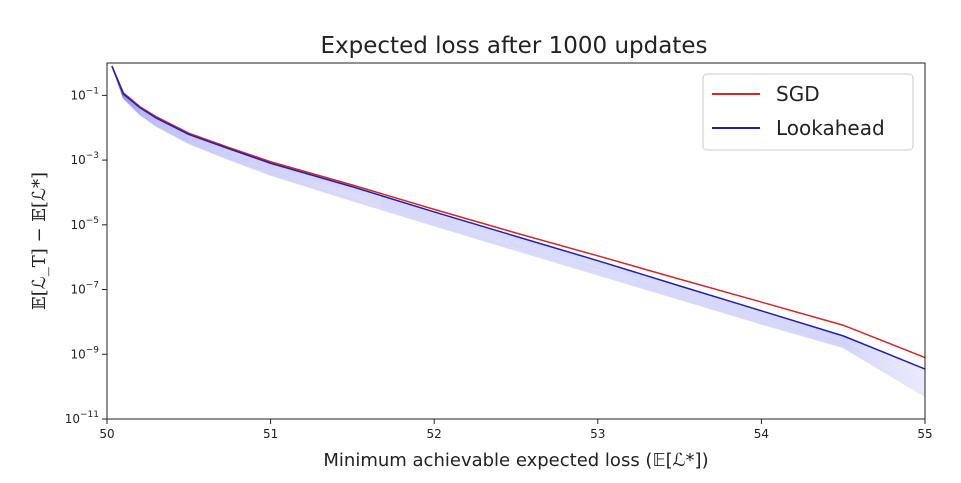  I want to click on x-tick-label: 55, so click(924, 434).